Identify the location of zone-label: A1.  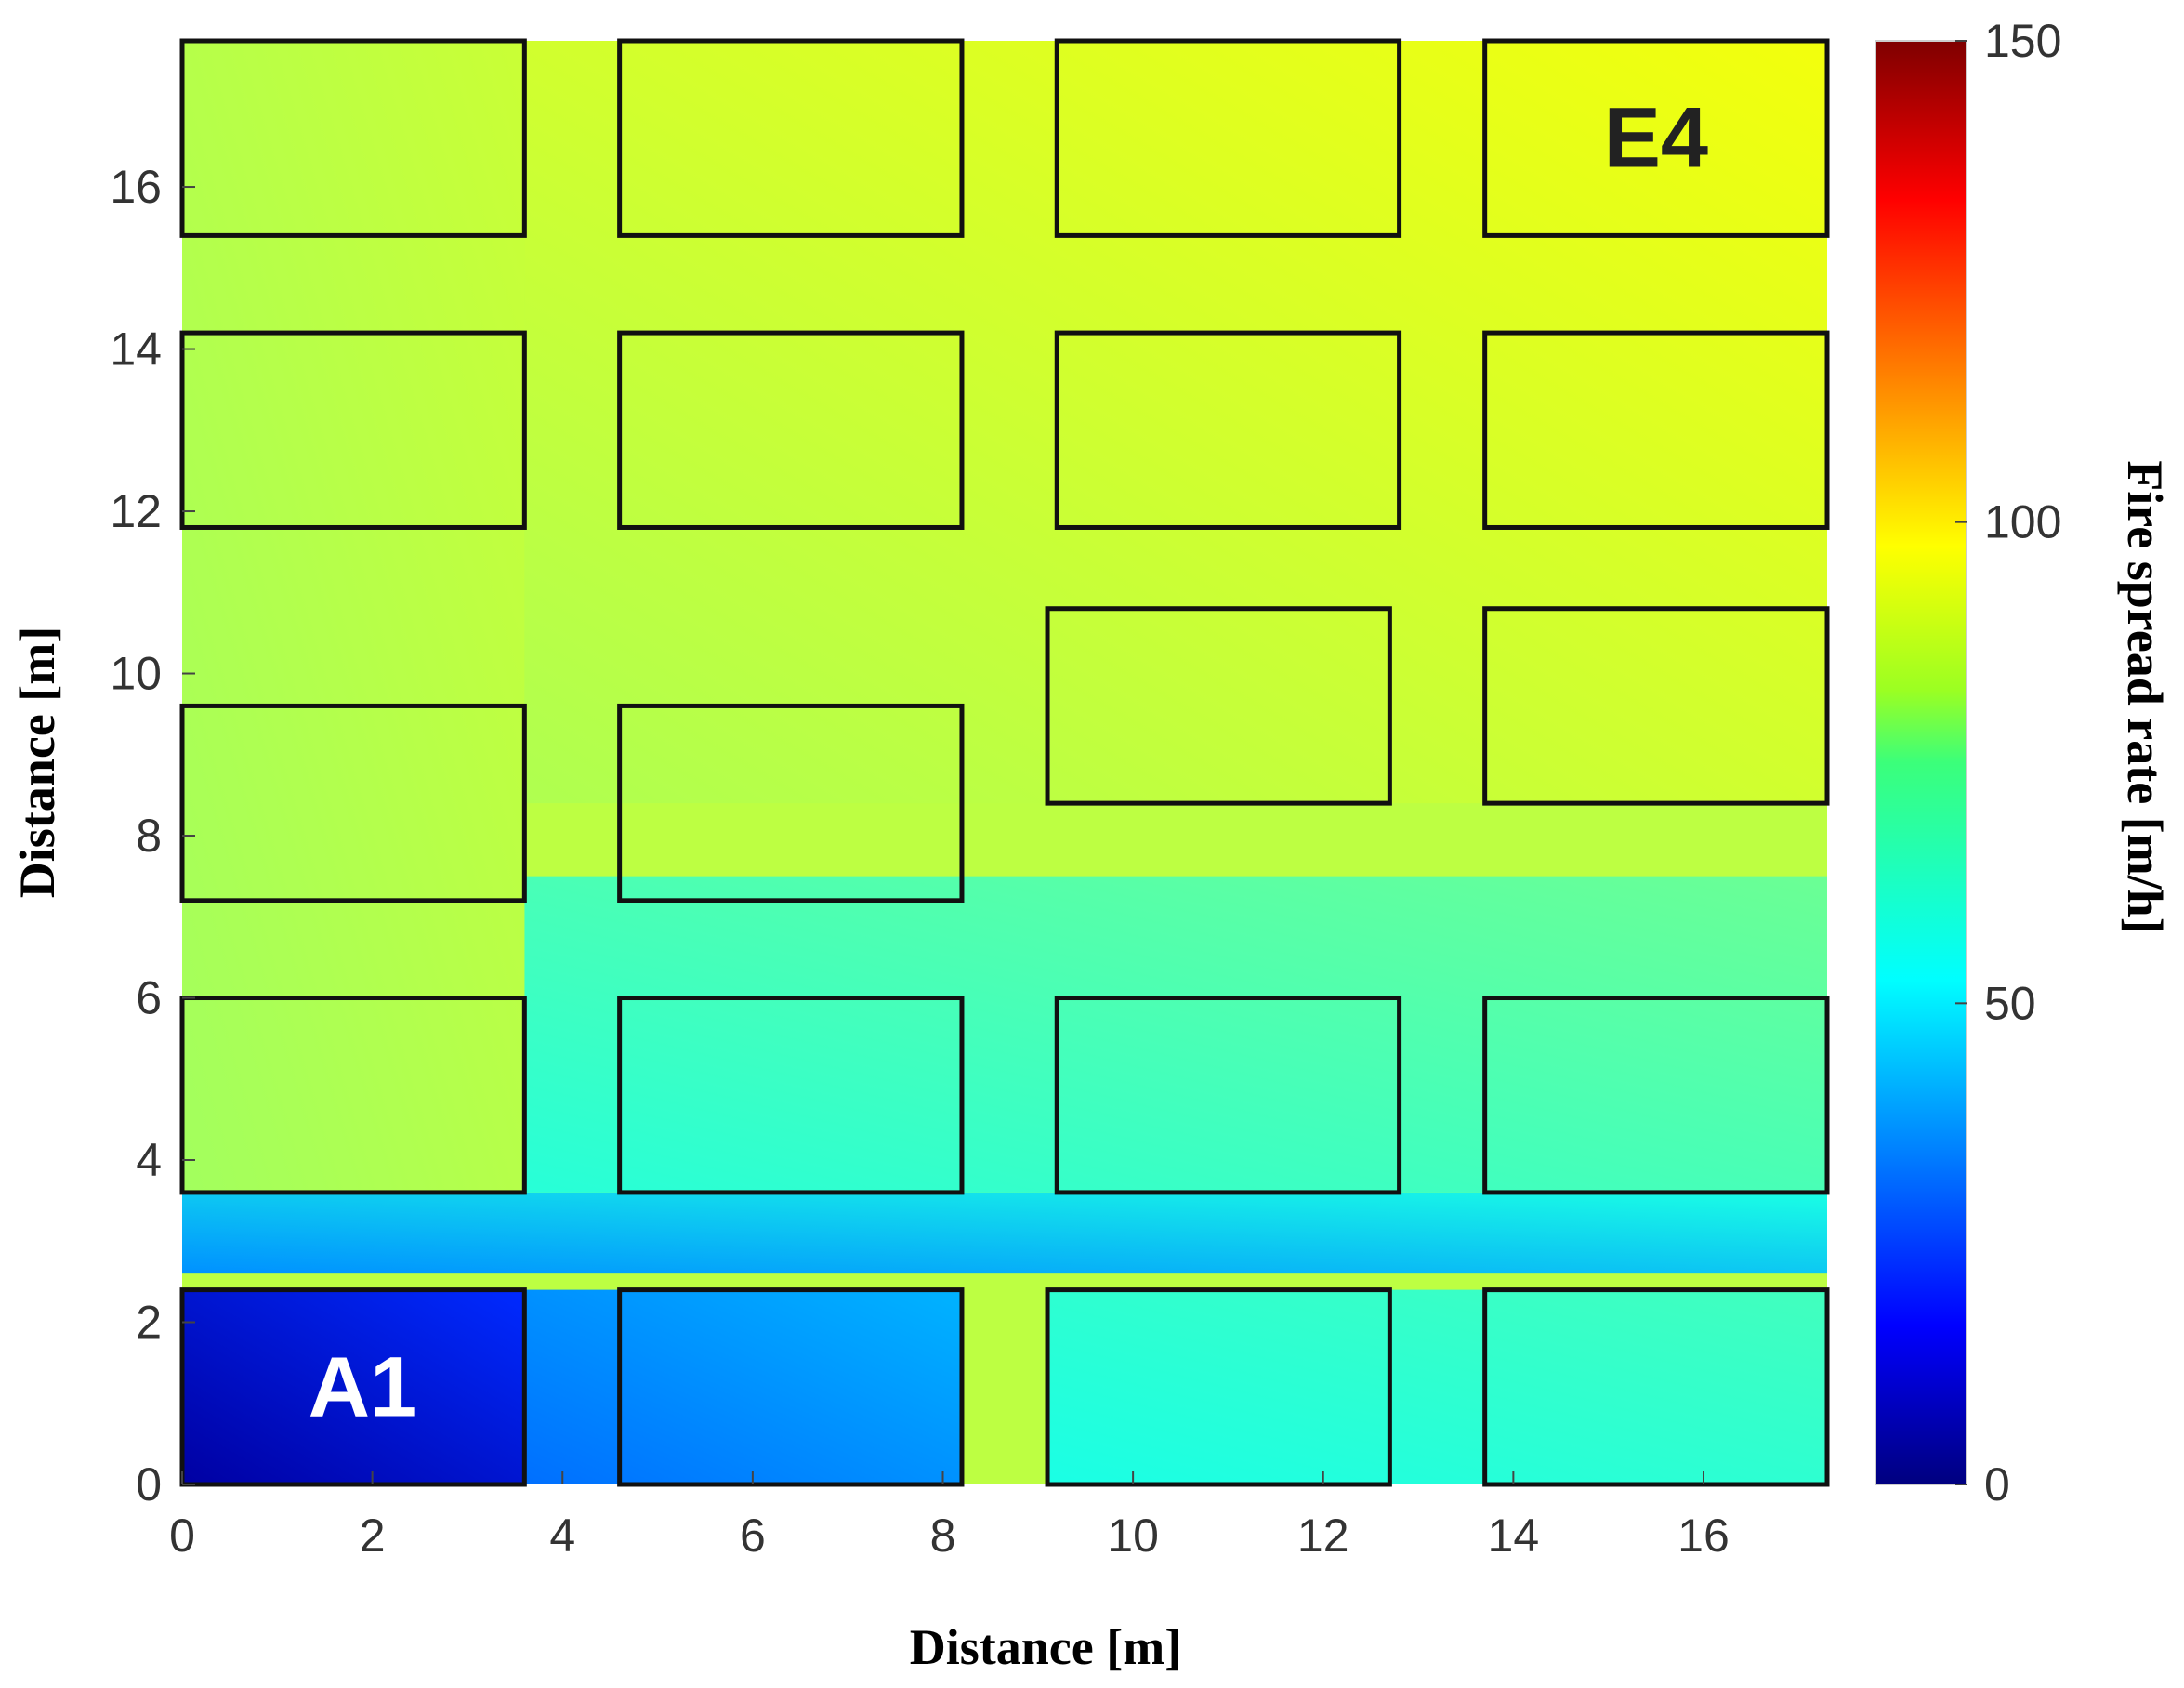
(363, 1386).